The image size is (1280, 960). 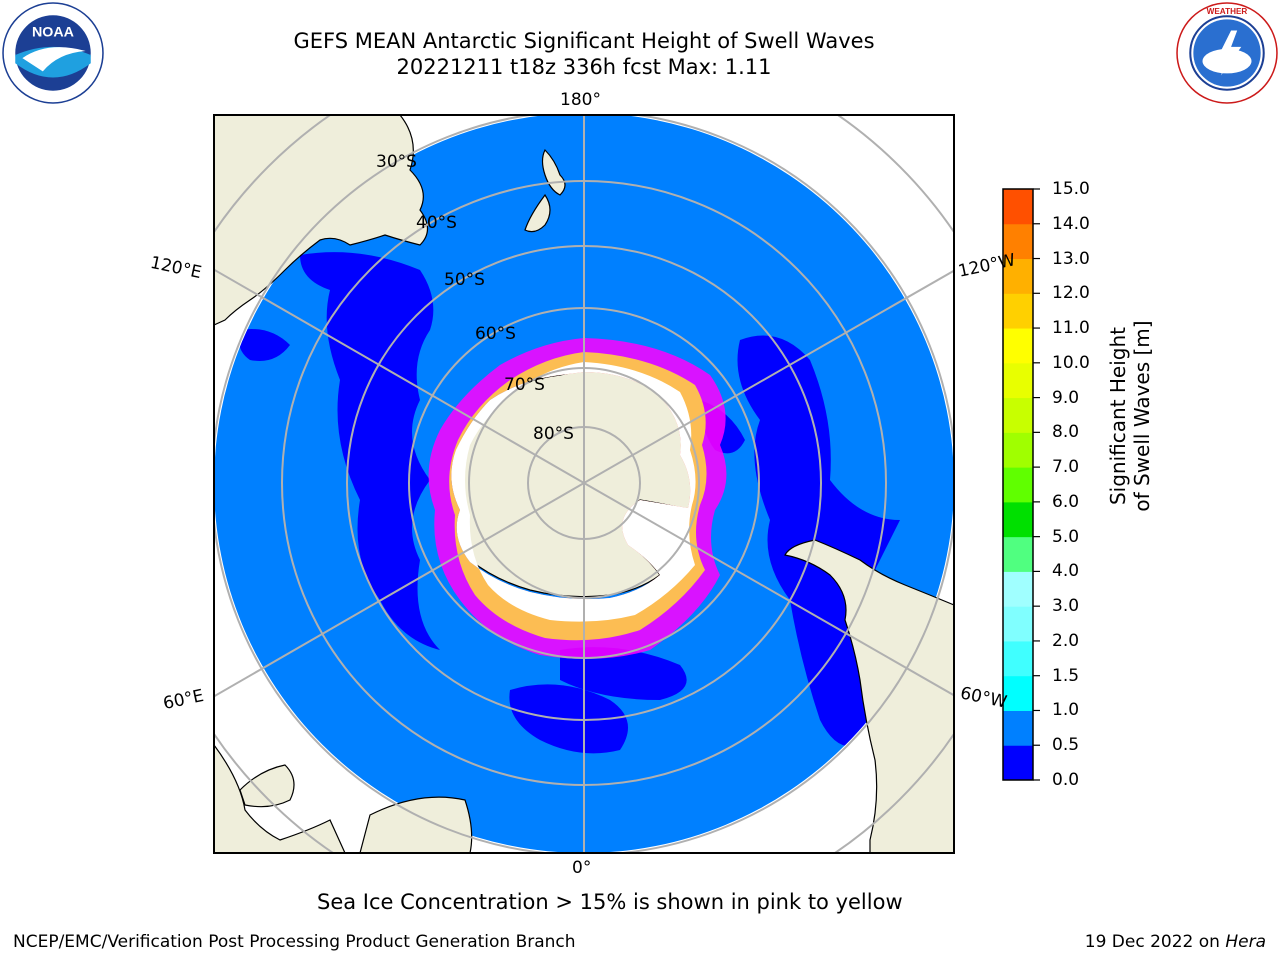 I want to click on lon-label-180: 180°, so click(x=580, y=100).